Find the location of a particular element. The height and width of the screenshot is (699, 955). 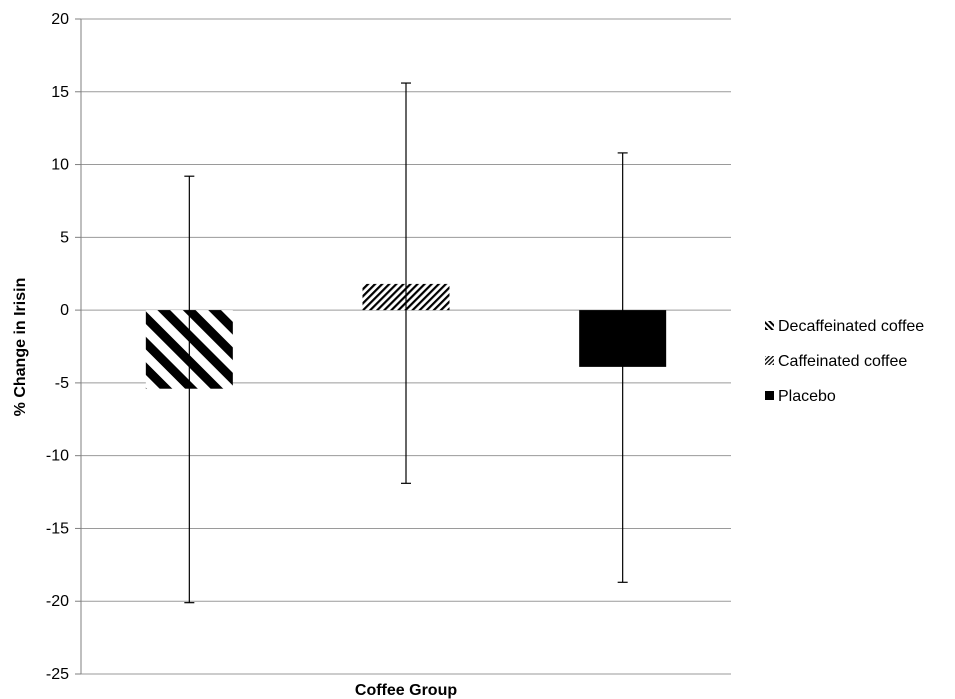

legend-label: Placebo is located at coordinates (807, 396).